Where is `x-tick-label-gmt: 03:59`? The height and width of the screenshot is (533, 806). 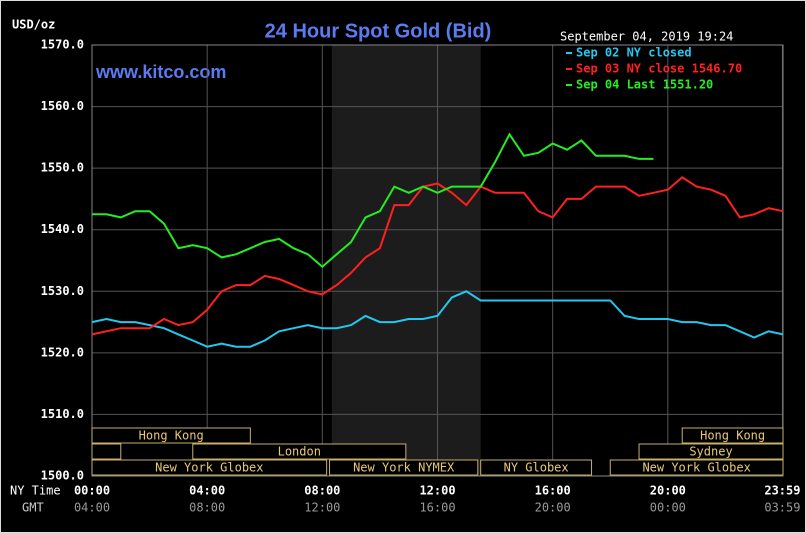 x-tick-label-gmt: 03:59 is located at coordinates (782, 508).